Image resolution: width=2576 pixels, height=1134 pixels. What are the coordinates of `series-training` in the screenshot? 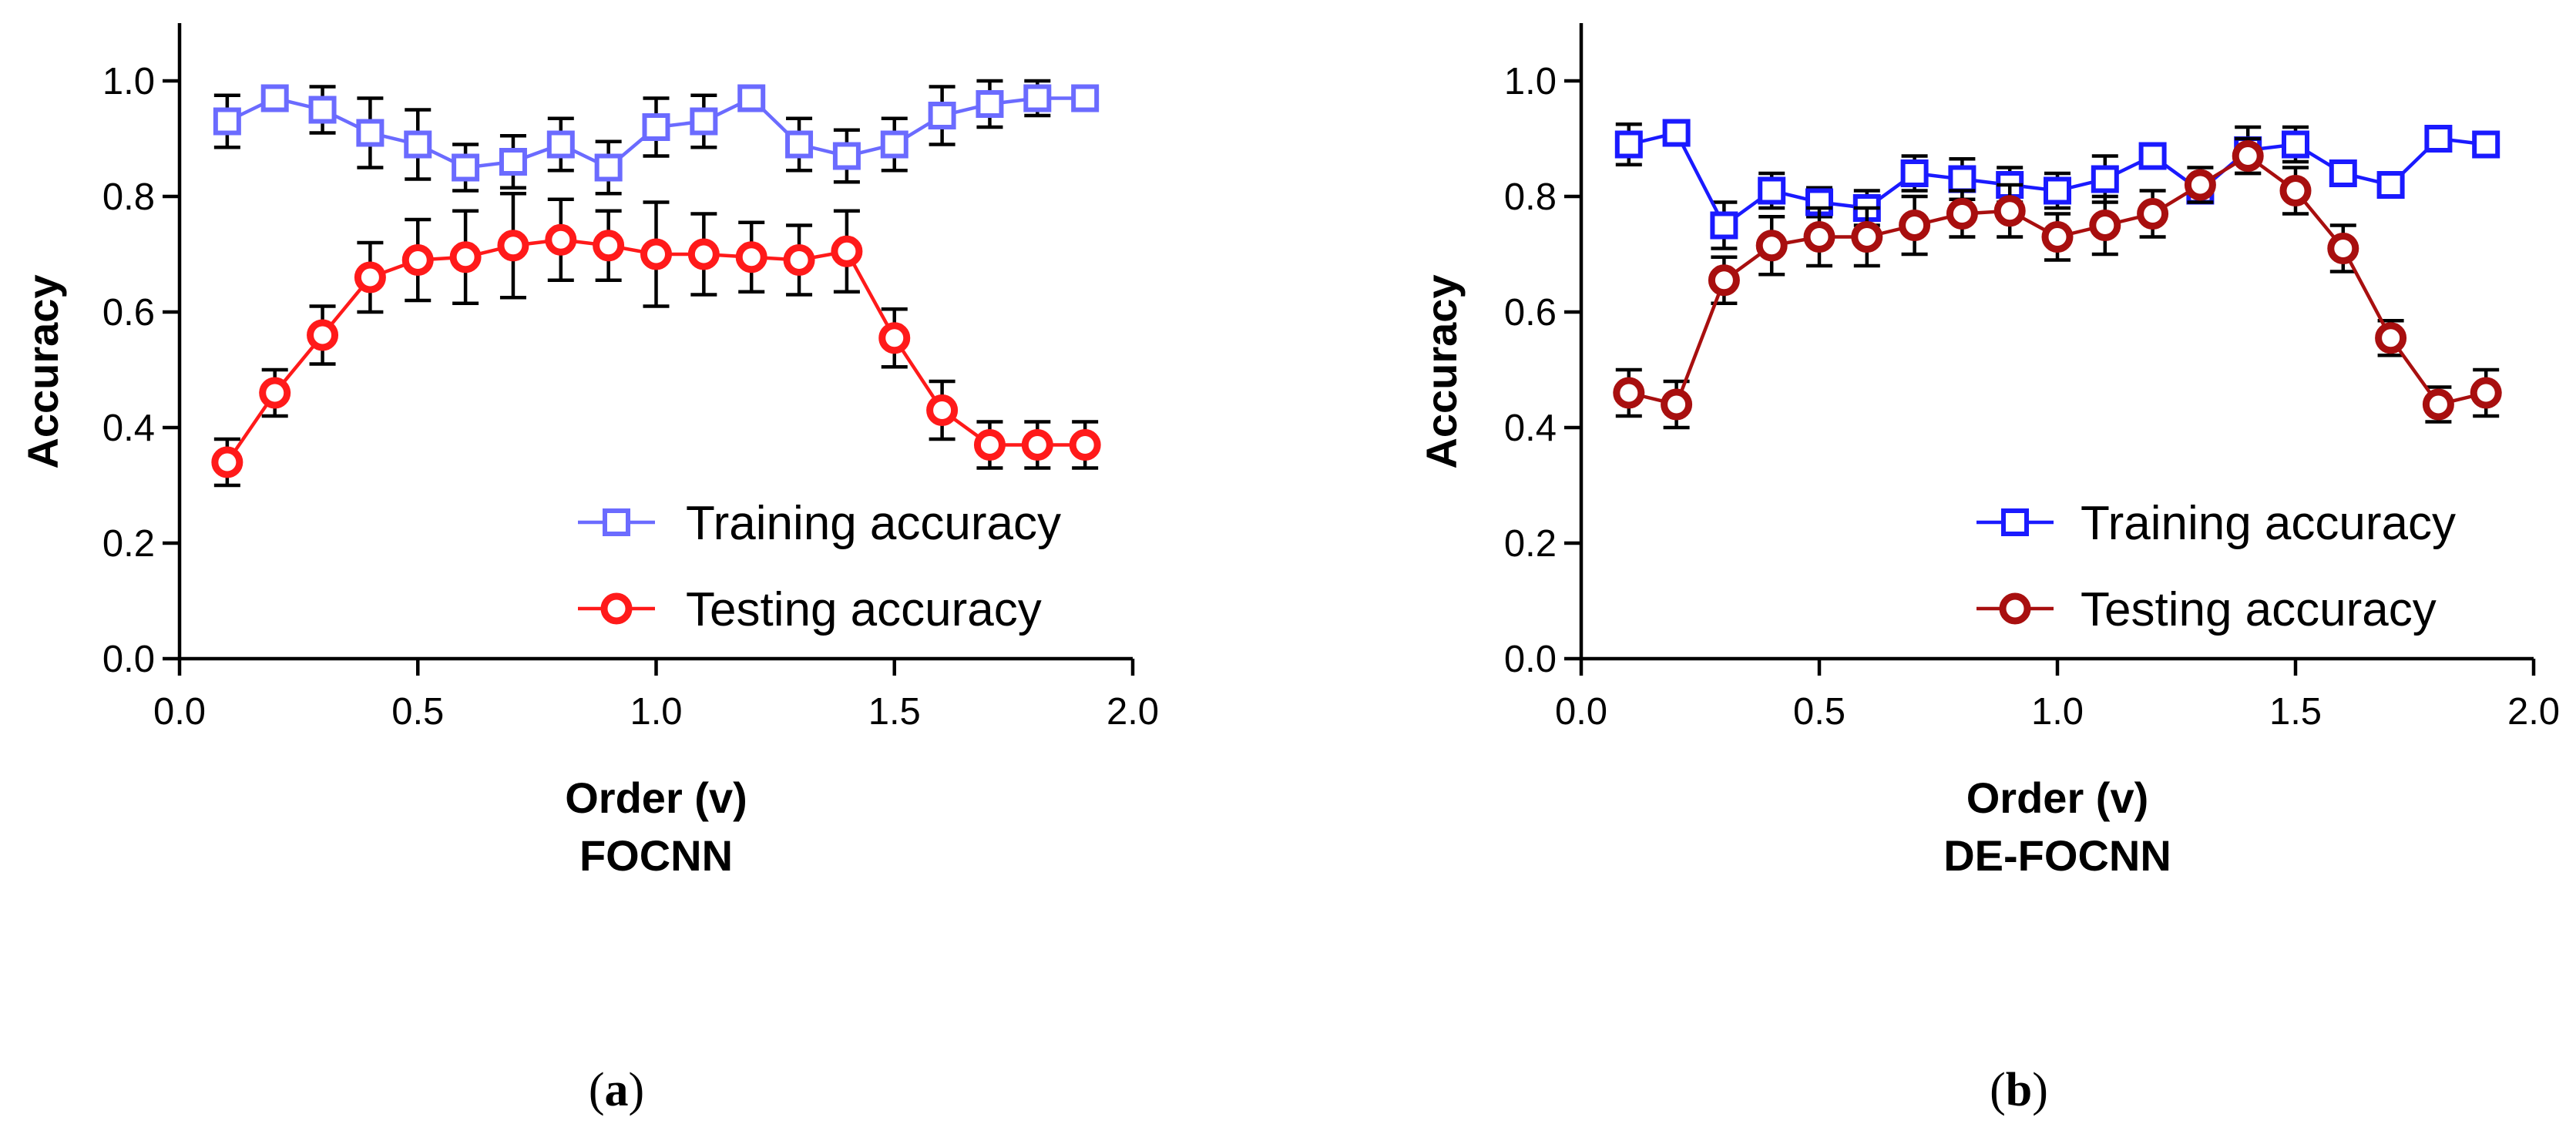 It's located at (656, 137).